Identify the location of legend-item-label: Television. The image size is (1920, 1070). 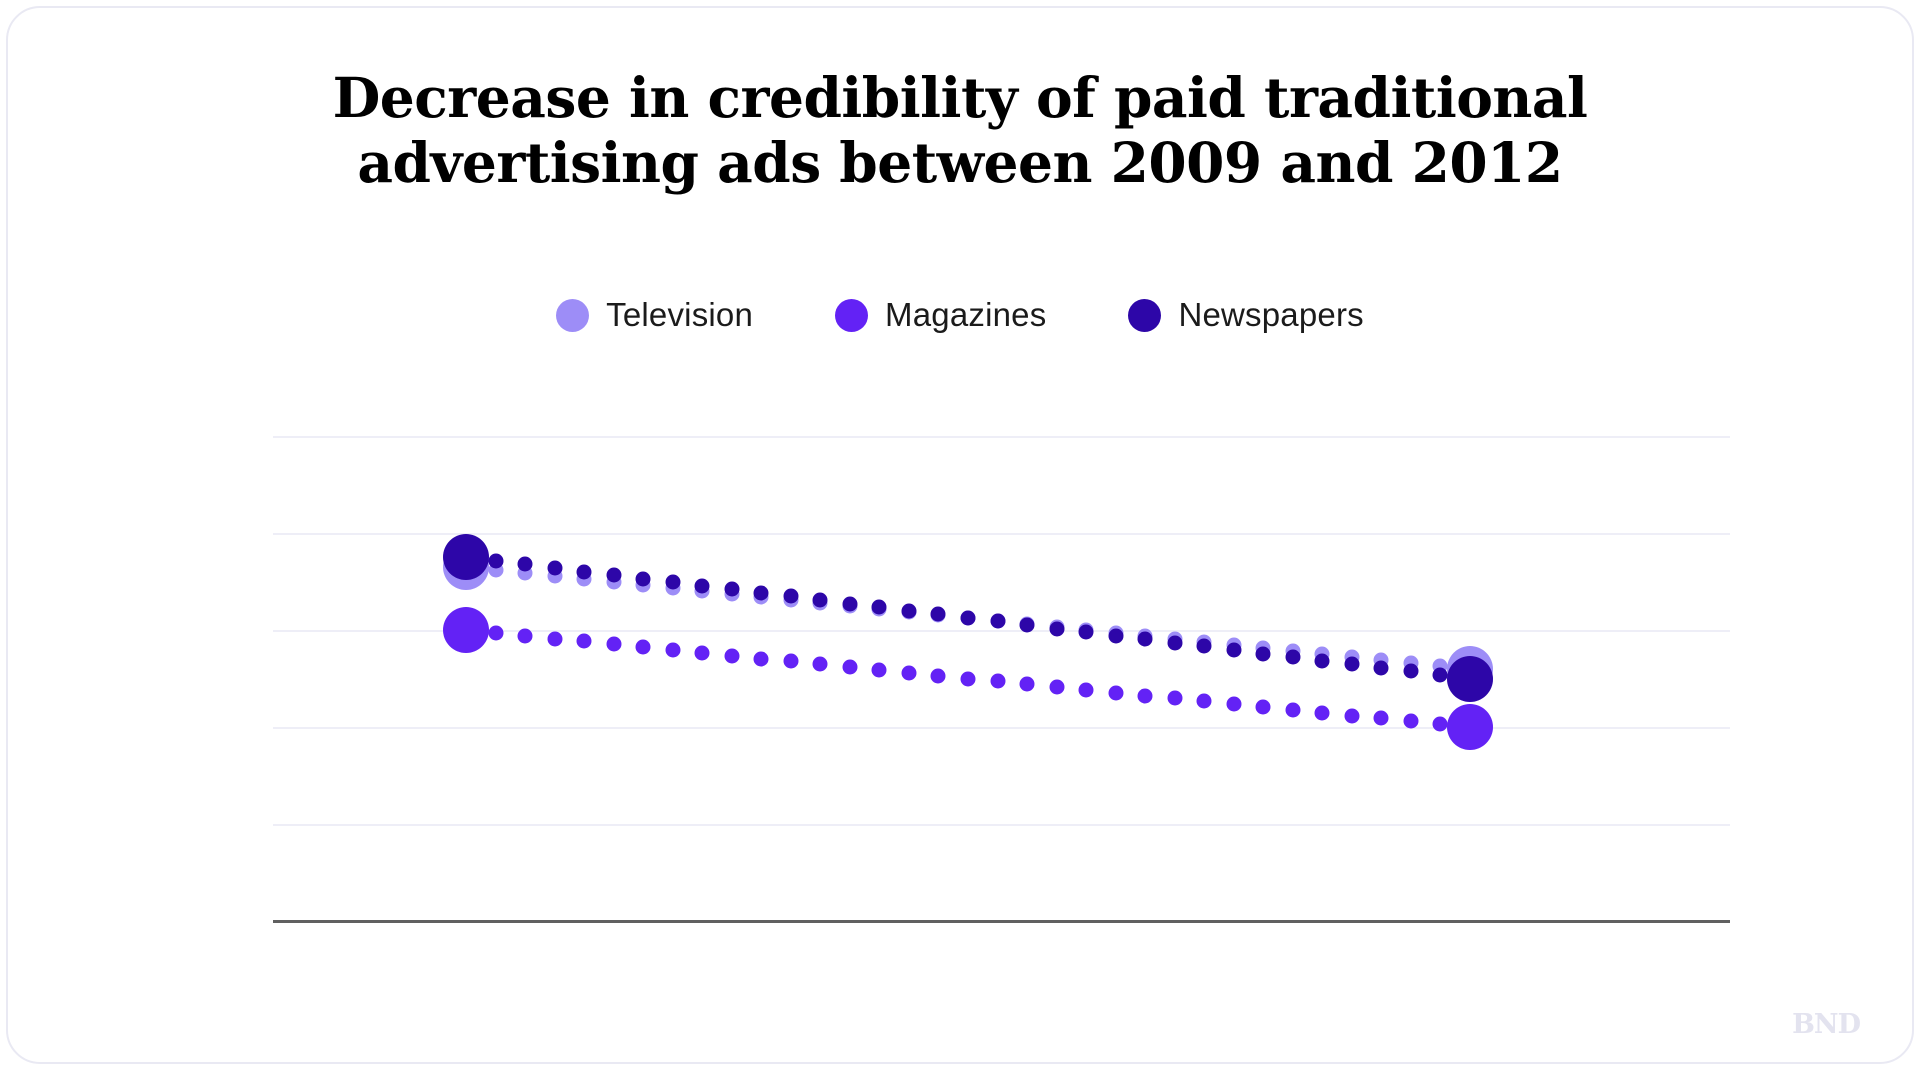
(680, 314).